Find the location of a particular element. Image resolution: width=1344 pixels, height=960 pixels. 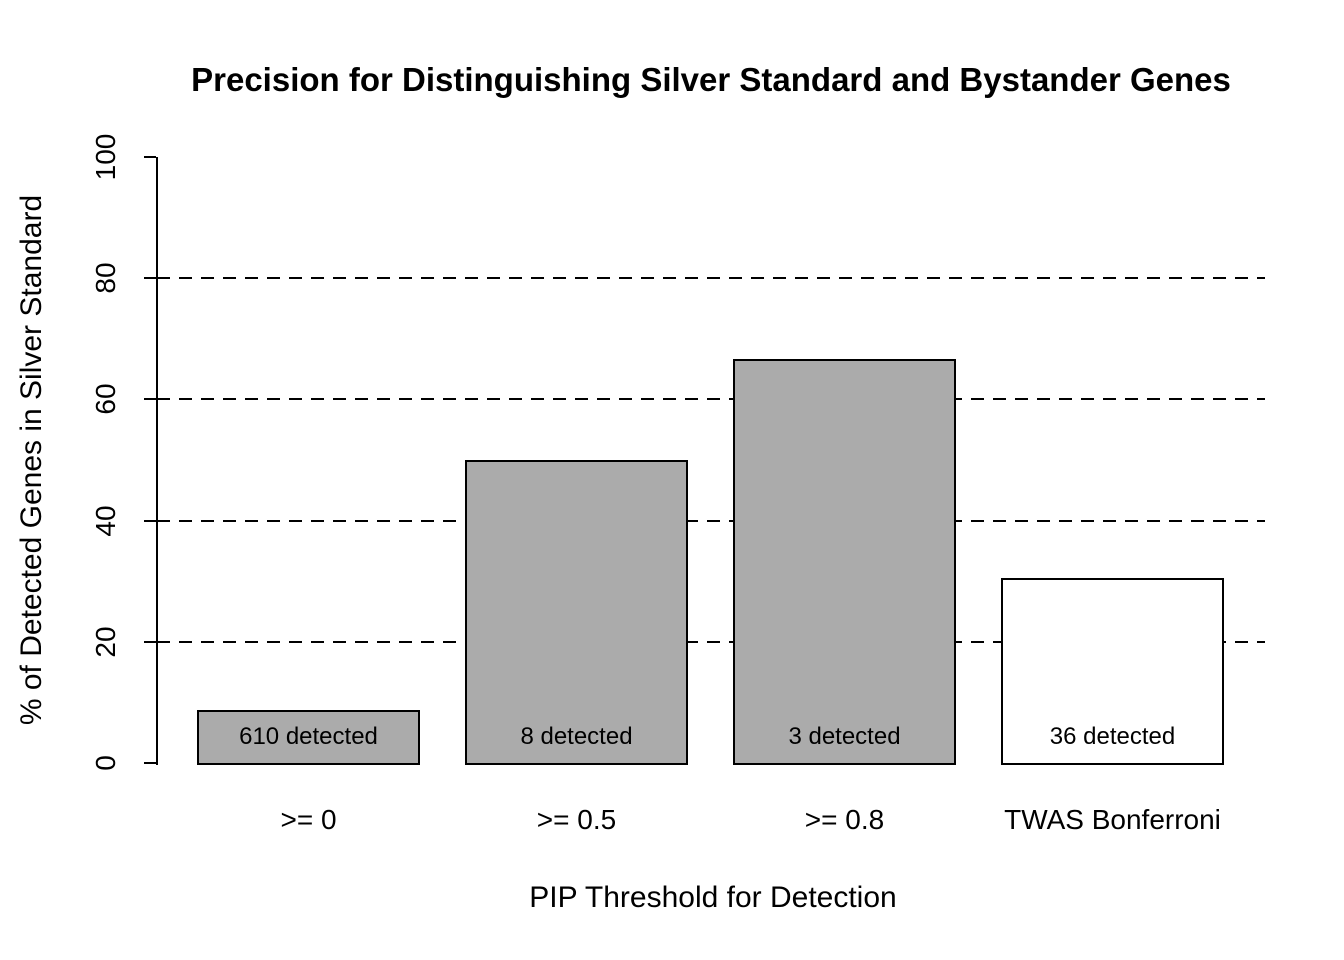

y-tick-label: 60 is located at coordinates (105, 399).